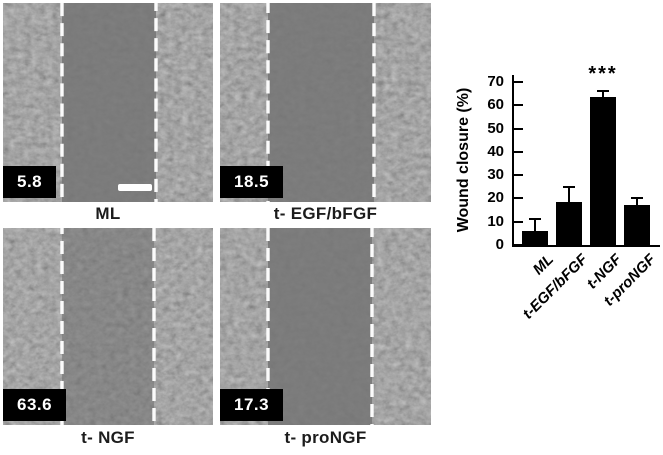  What do you see at coordinates (495, 151) in the screenshot?
I see `y-tick-label-40: 40` at bounding box center [495, 151].